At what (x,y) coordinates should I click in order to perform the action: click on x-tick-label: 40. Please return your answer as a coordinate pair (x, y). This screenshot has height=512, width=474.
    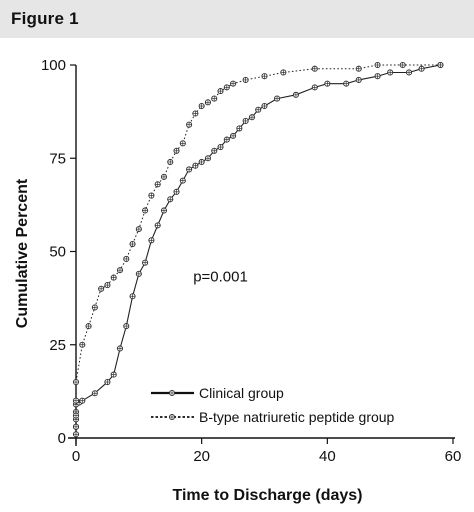
    Looking at the image, I should click on (327, 456).